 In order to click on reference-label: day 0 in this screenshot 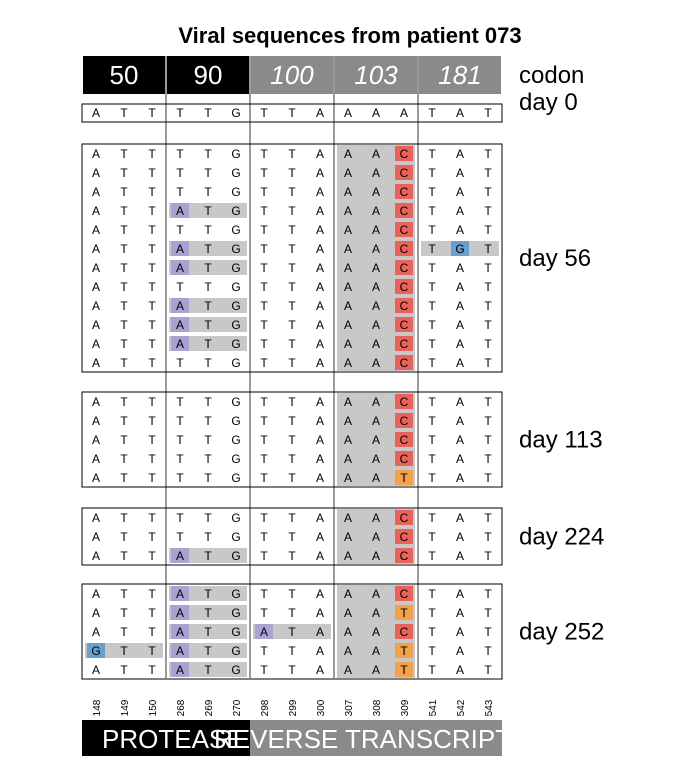, I will do `click(548, 102)`.